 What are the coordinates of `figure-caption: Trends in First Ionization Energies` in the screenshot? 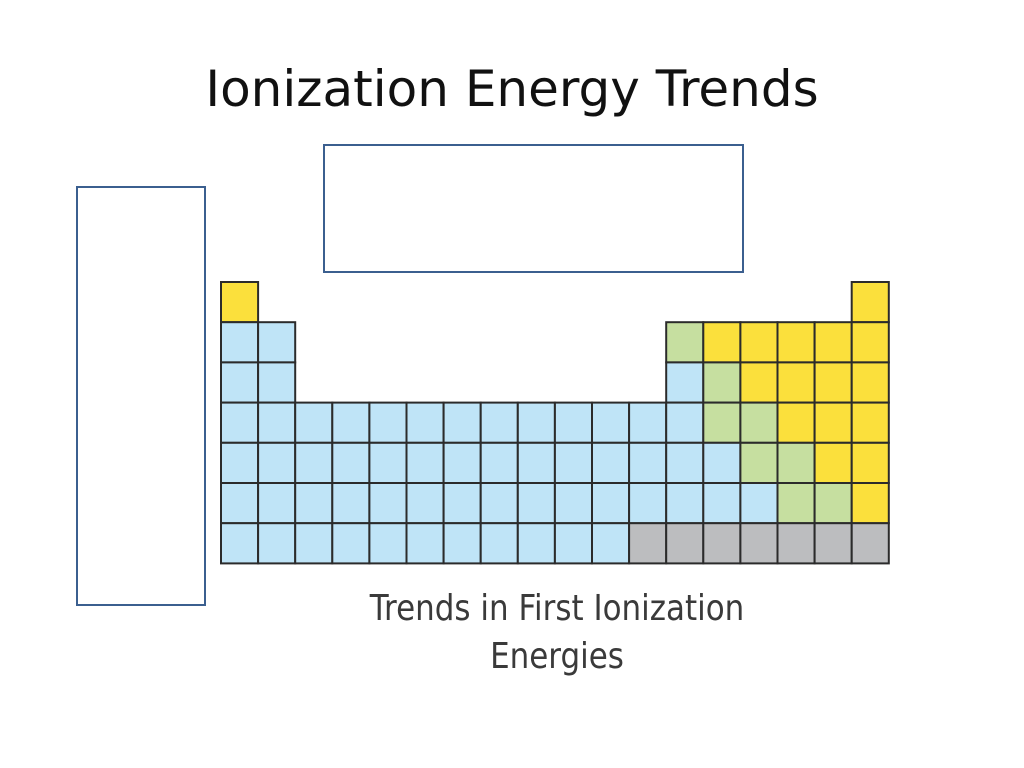 It's located at (557, 633).